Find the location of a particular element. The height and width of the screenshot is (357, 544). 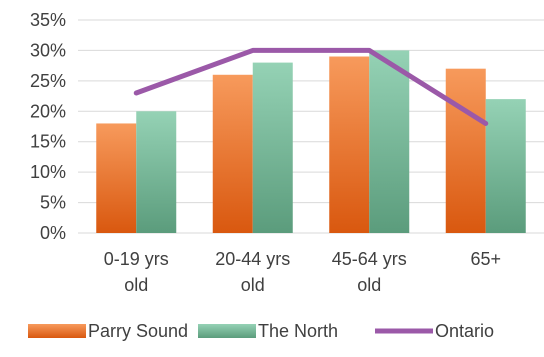

legend-label-parry-sound: Parry Sound is located at coordinates (138, 331).